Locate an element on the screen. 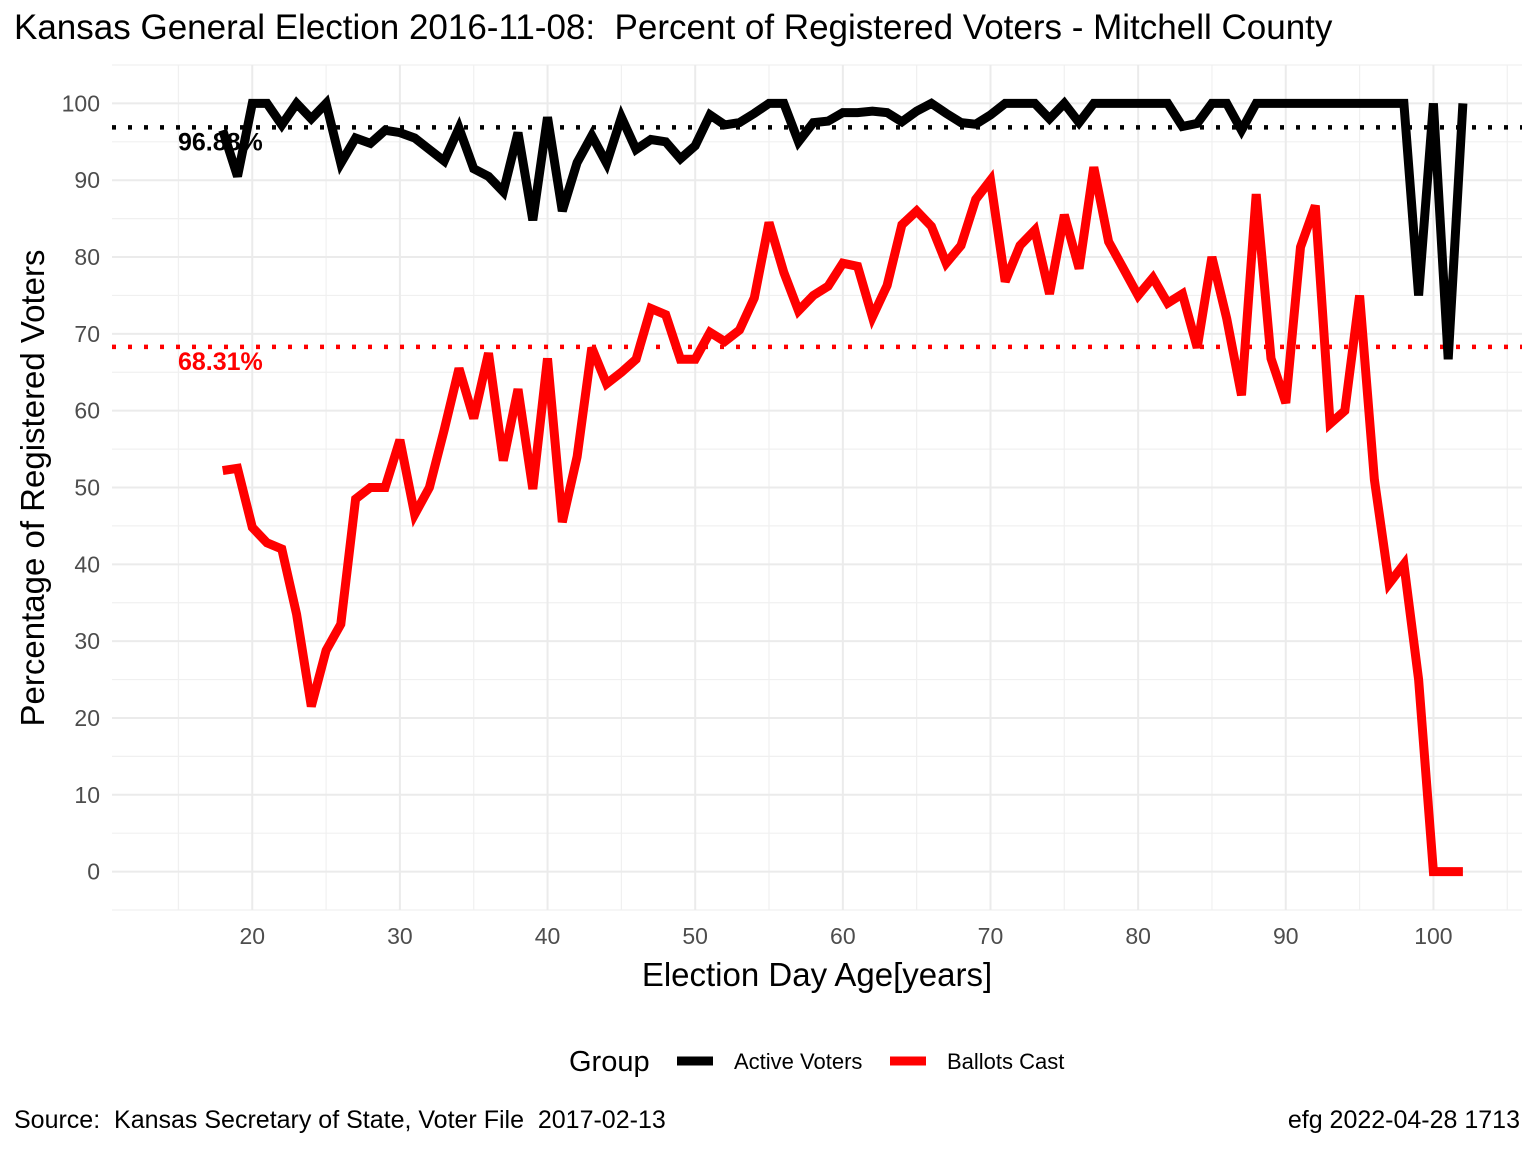 This screenshot has height=1152, width=1536. x-axis-ticks: 20 30 40 50 60 70 80 90 100 is located at coordinates (845, 936).